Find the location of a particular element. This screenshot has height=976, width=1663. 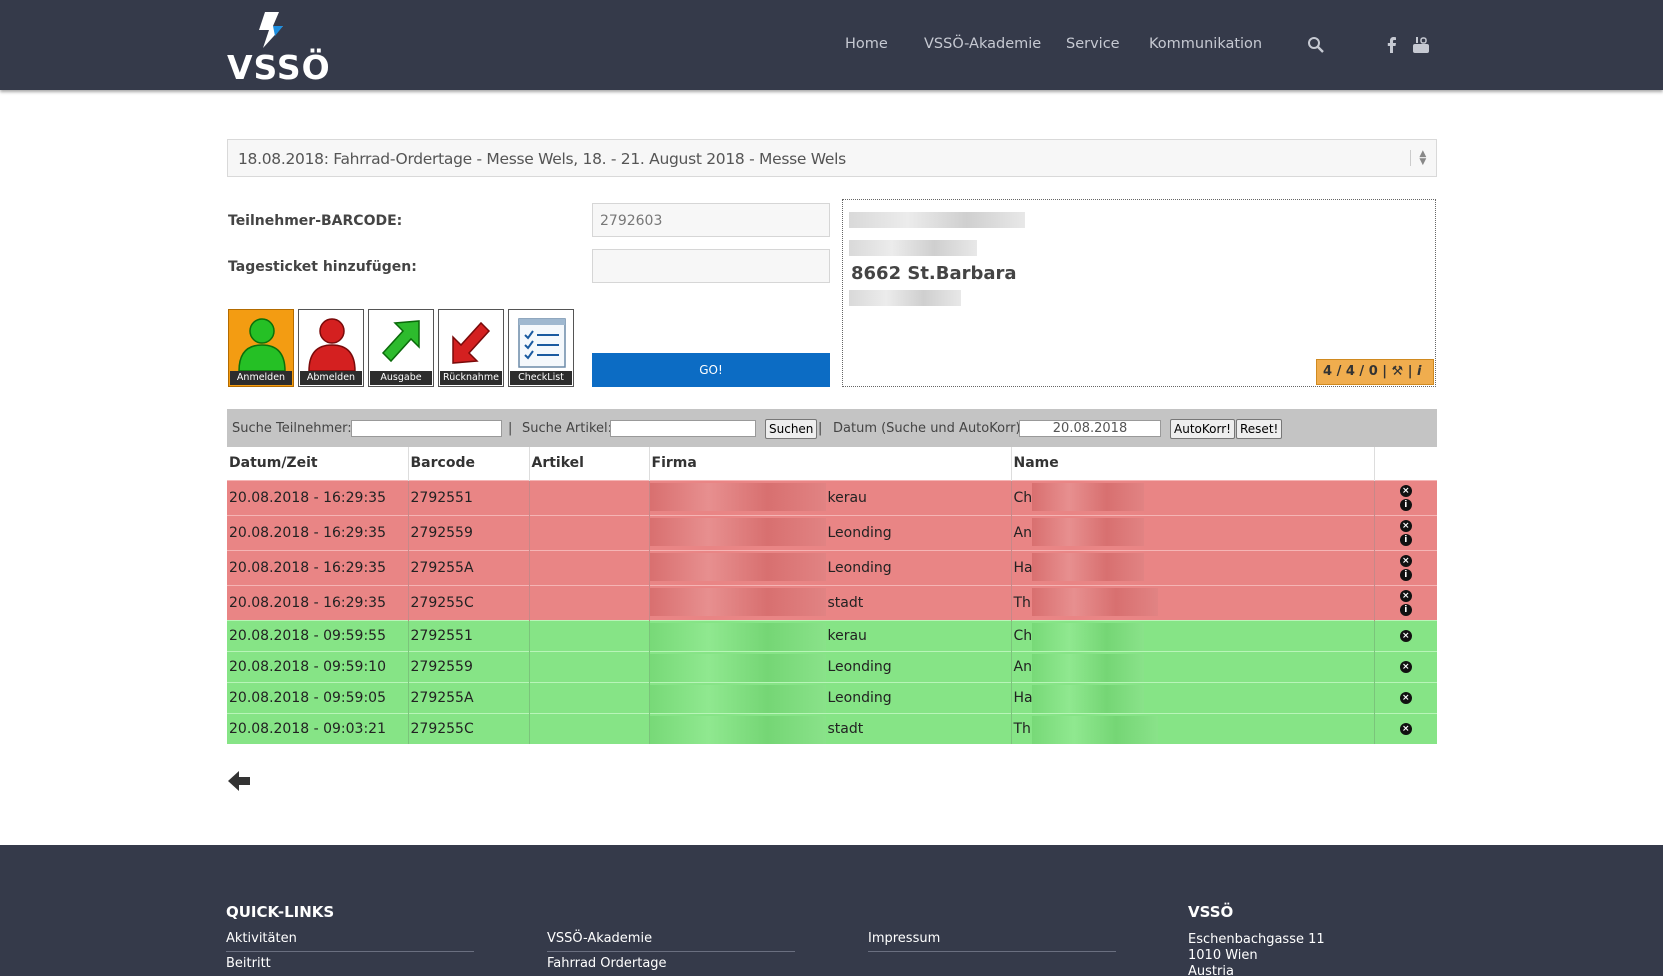

ruecknahme-label: Rücknahme is located at coordinates (471, 378).